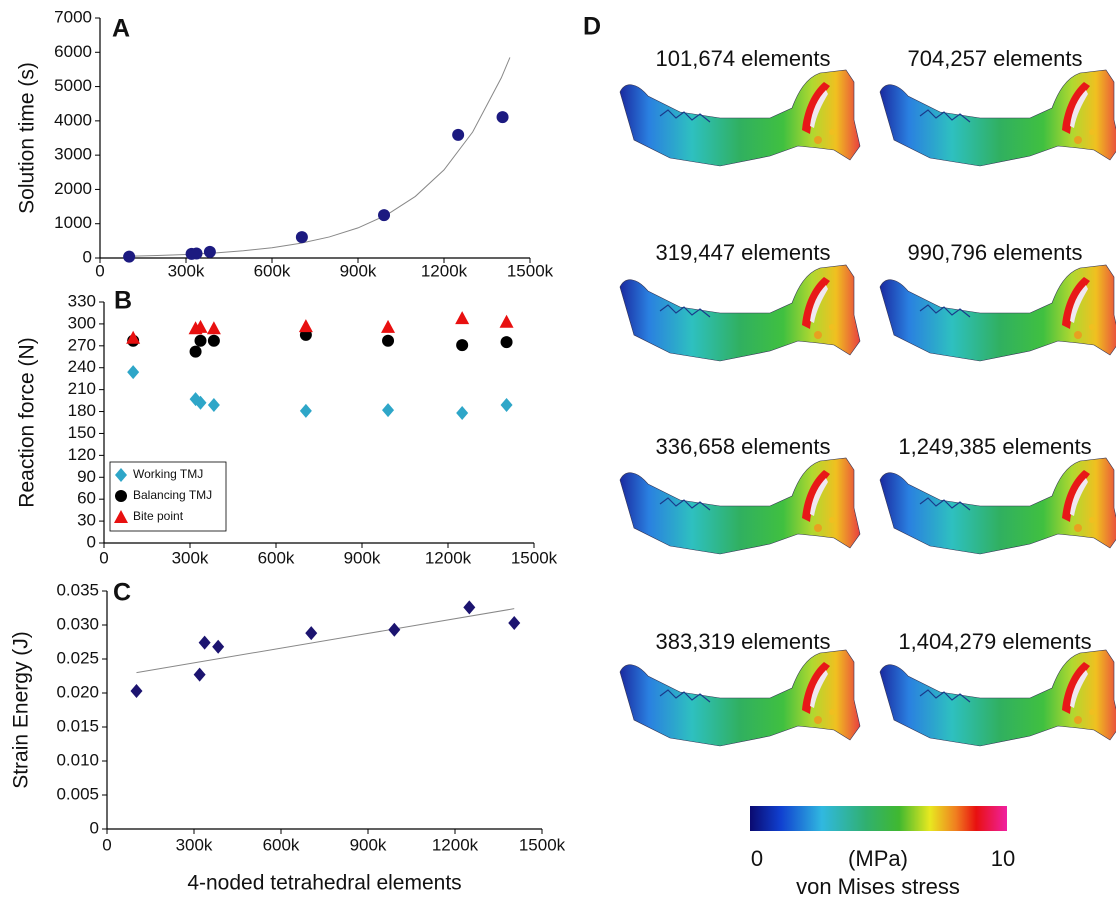 The width and height of the screenshot is (1116, 900). What do you see at coordinates (995, 58) in the screenshot?
I see `mesh-label: 704,257 elements` at bounding box center [995, 58].